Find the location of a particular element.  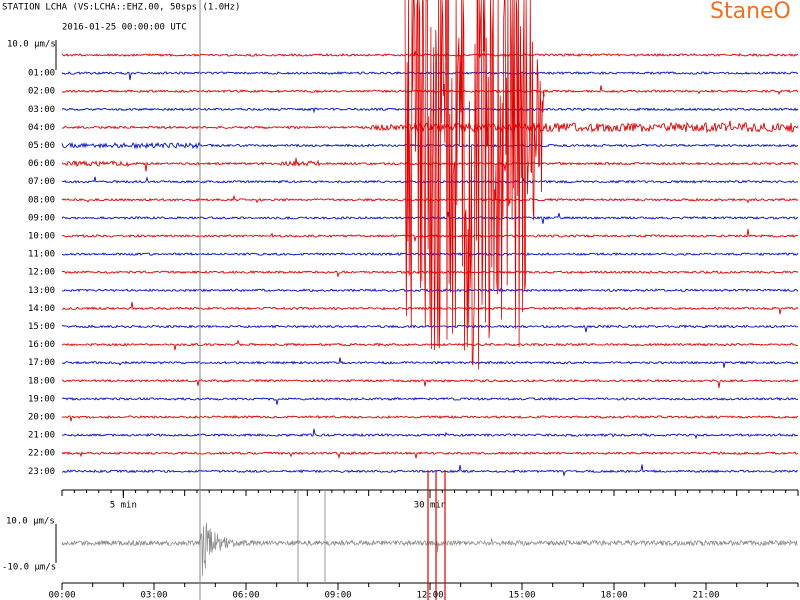

row-label: 01:00 is located at coordinates (41, 74).